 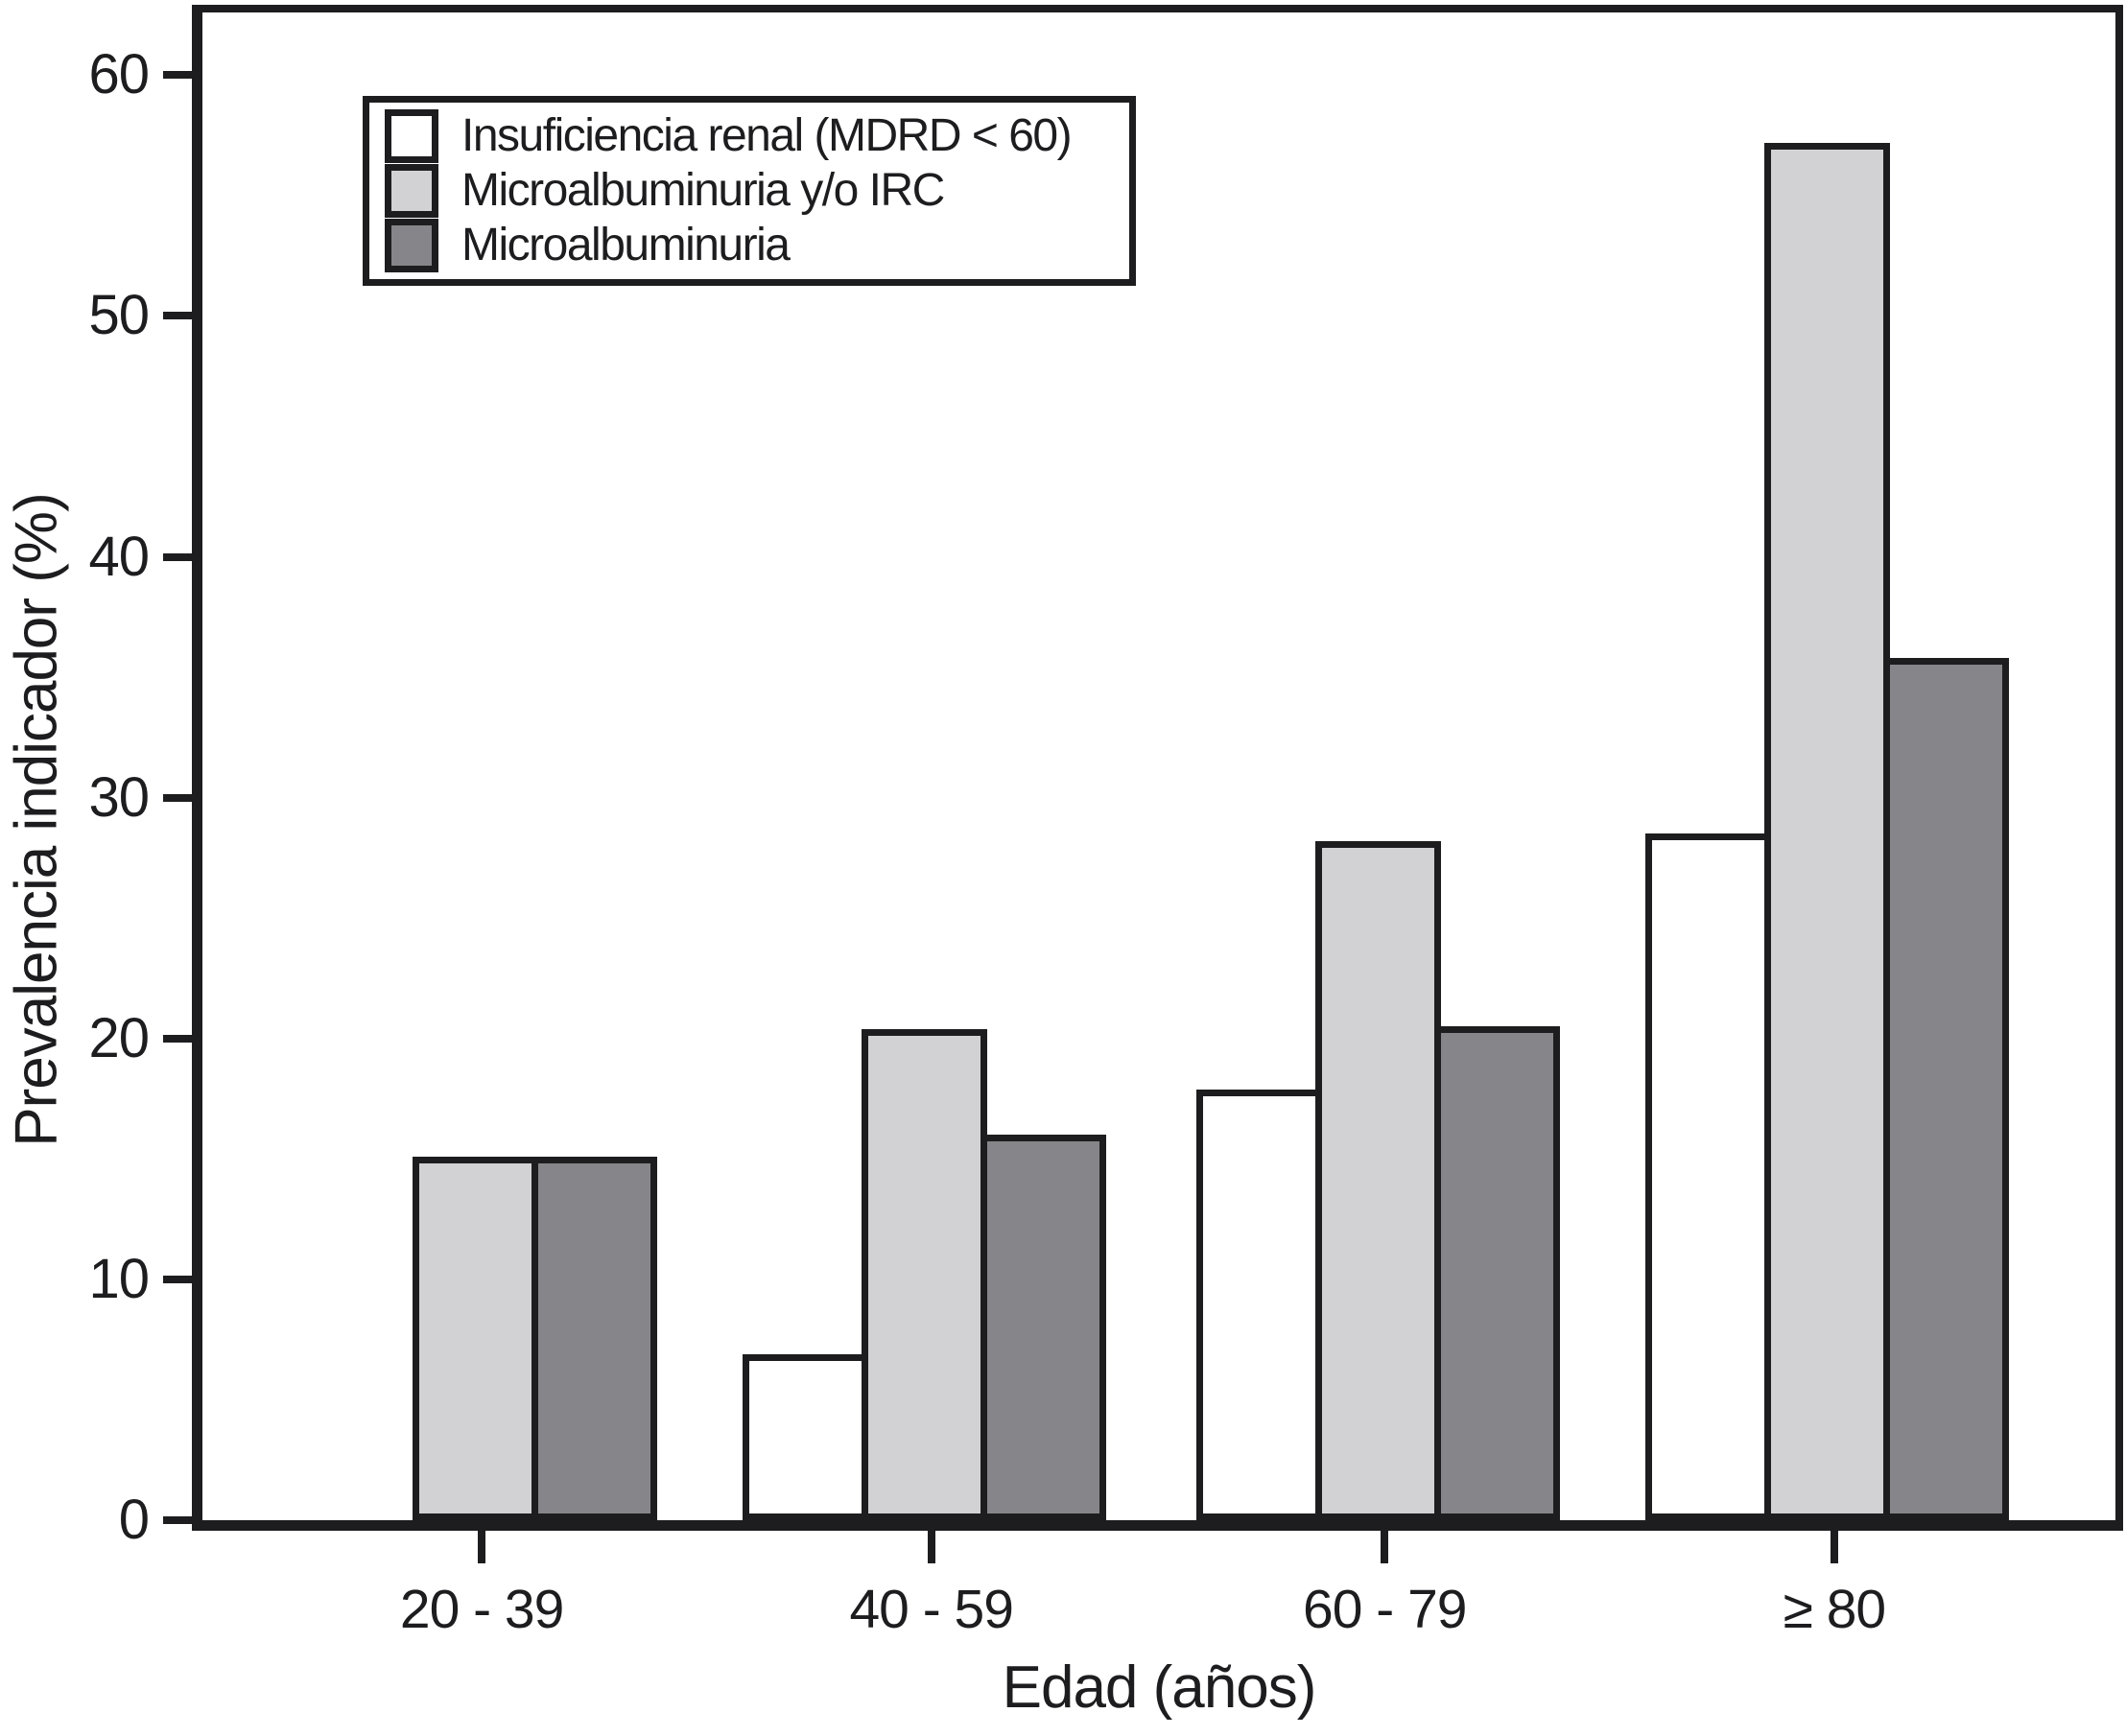 I want to click on legend-label: Insuficiencia renal (MDRD < 60), so click(x=767, y=135).